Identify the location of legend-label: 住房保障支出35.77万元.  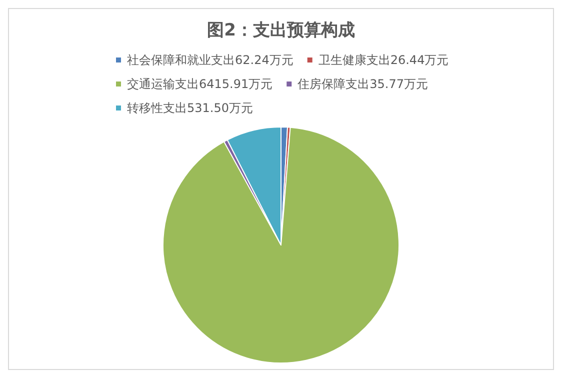
(362, 84).